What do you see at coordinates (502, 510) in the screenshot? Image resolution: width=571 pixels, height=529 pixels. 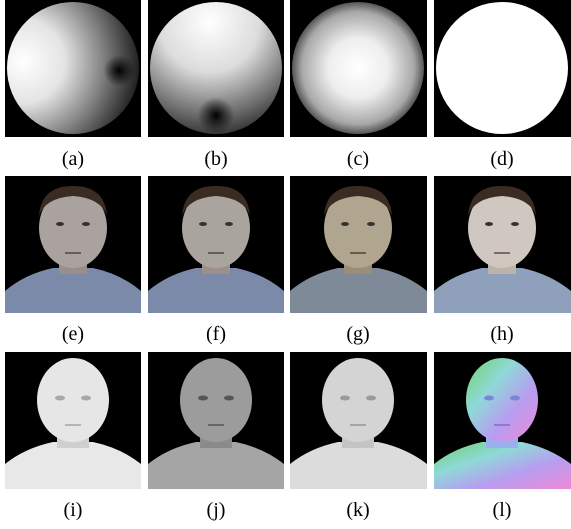 I see `caption-l: (l)` at bounding box center [502, 510].